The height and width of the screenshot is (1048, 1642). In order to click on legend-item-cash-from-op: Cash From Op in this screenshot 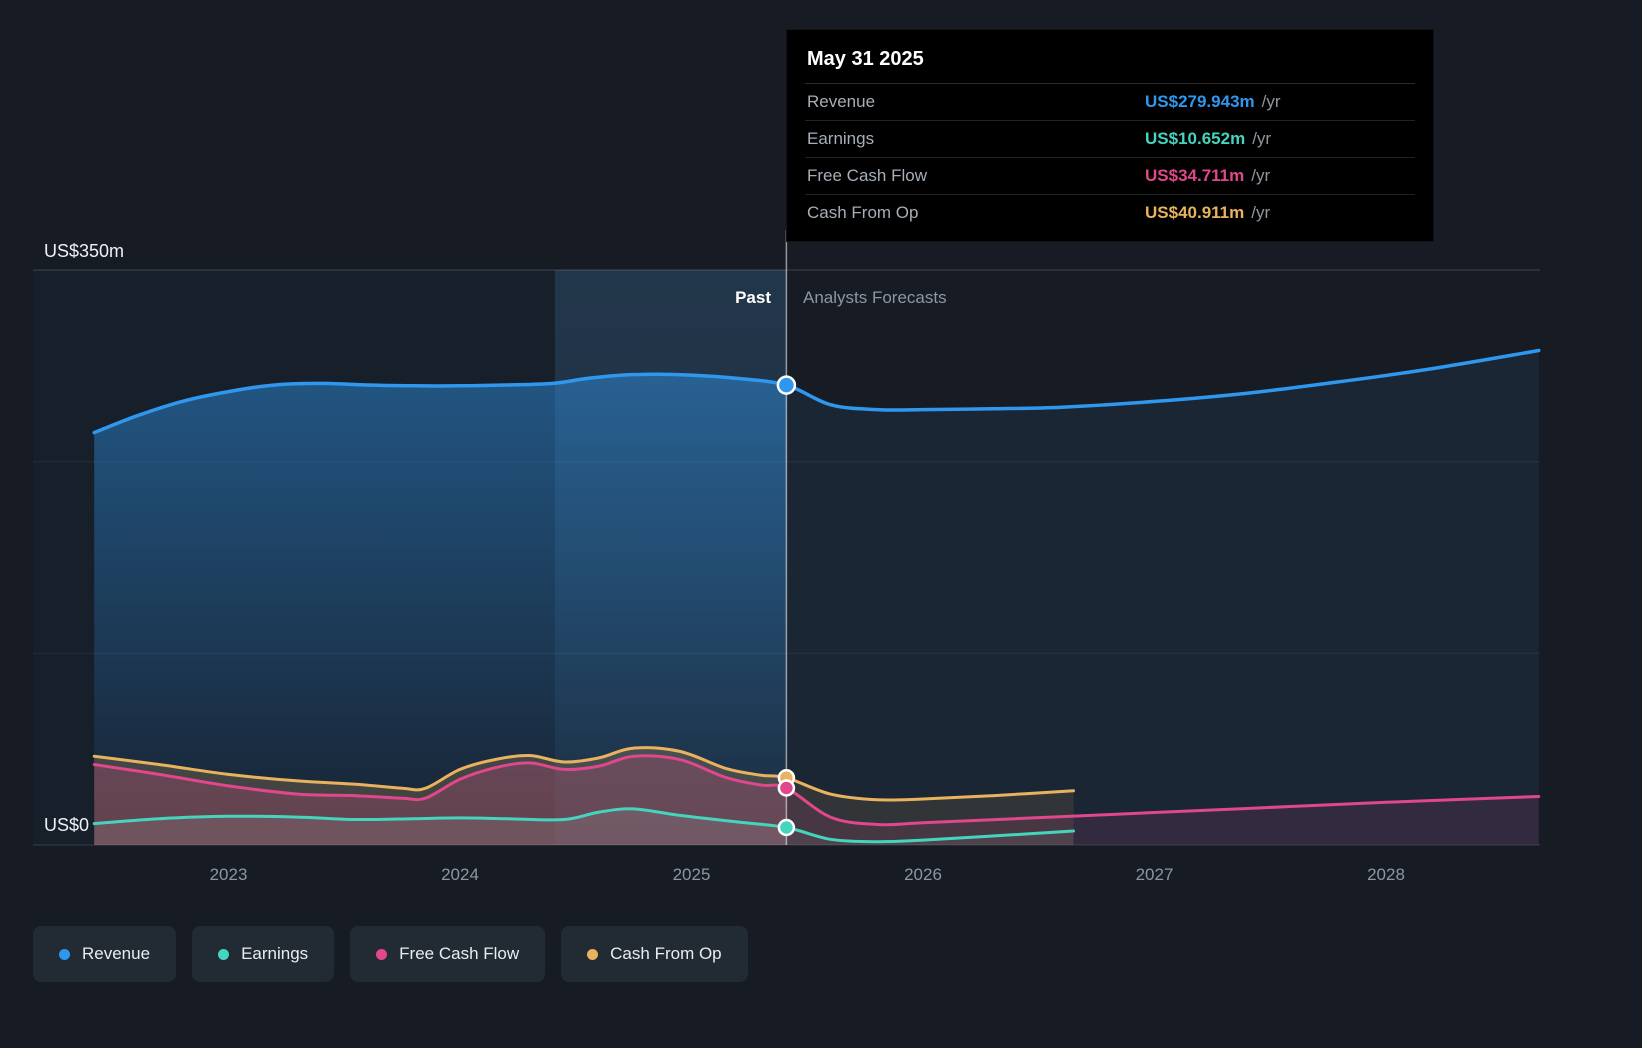, I will do `click(654, 954)`.